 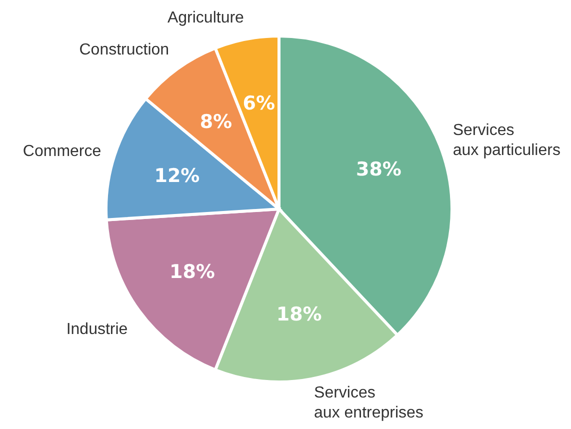 I want to click on slice-label: Services aux particuliers, so click(x=506, y=140).